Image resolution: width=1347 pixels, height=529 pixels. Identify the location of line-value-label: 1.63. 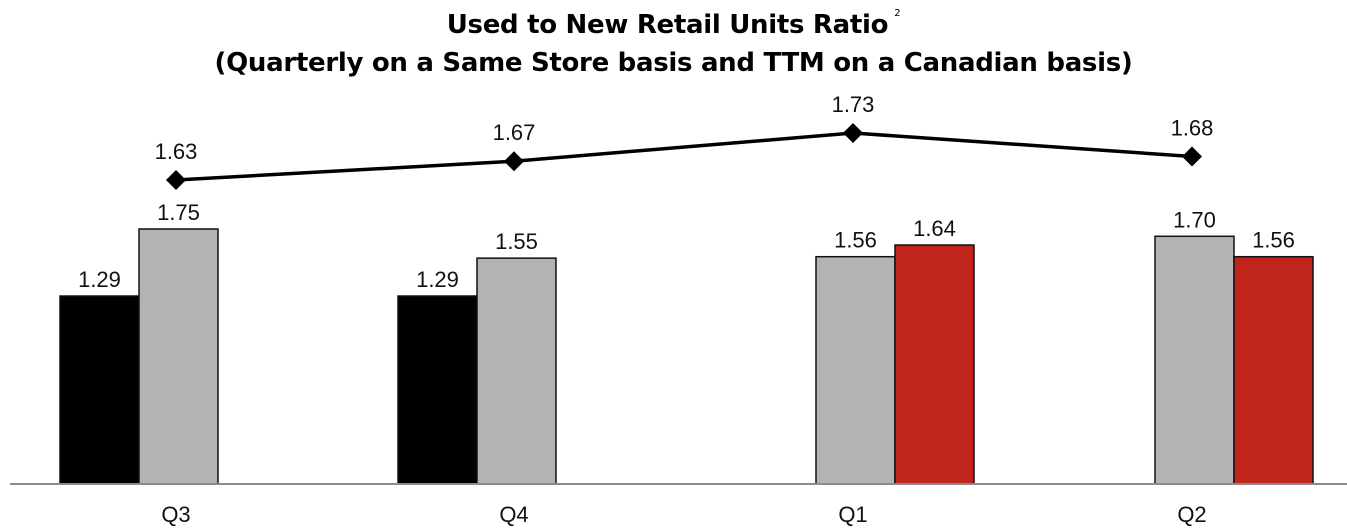
(176, 151).